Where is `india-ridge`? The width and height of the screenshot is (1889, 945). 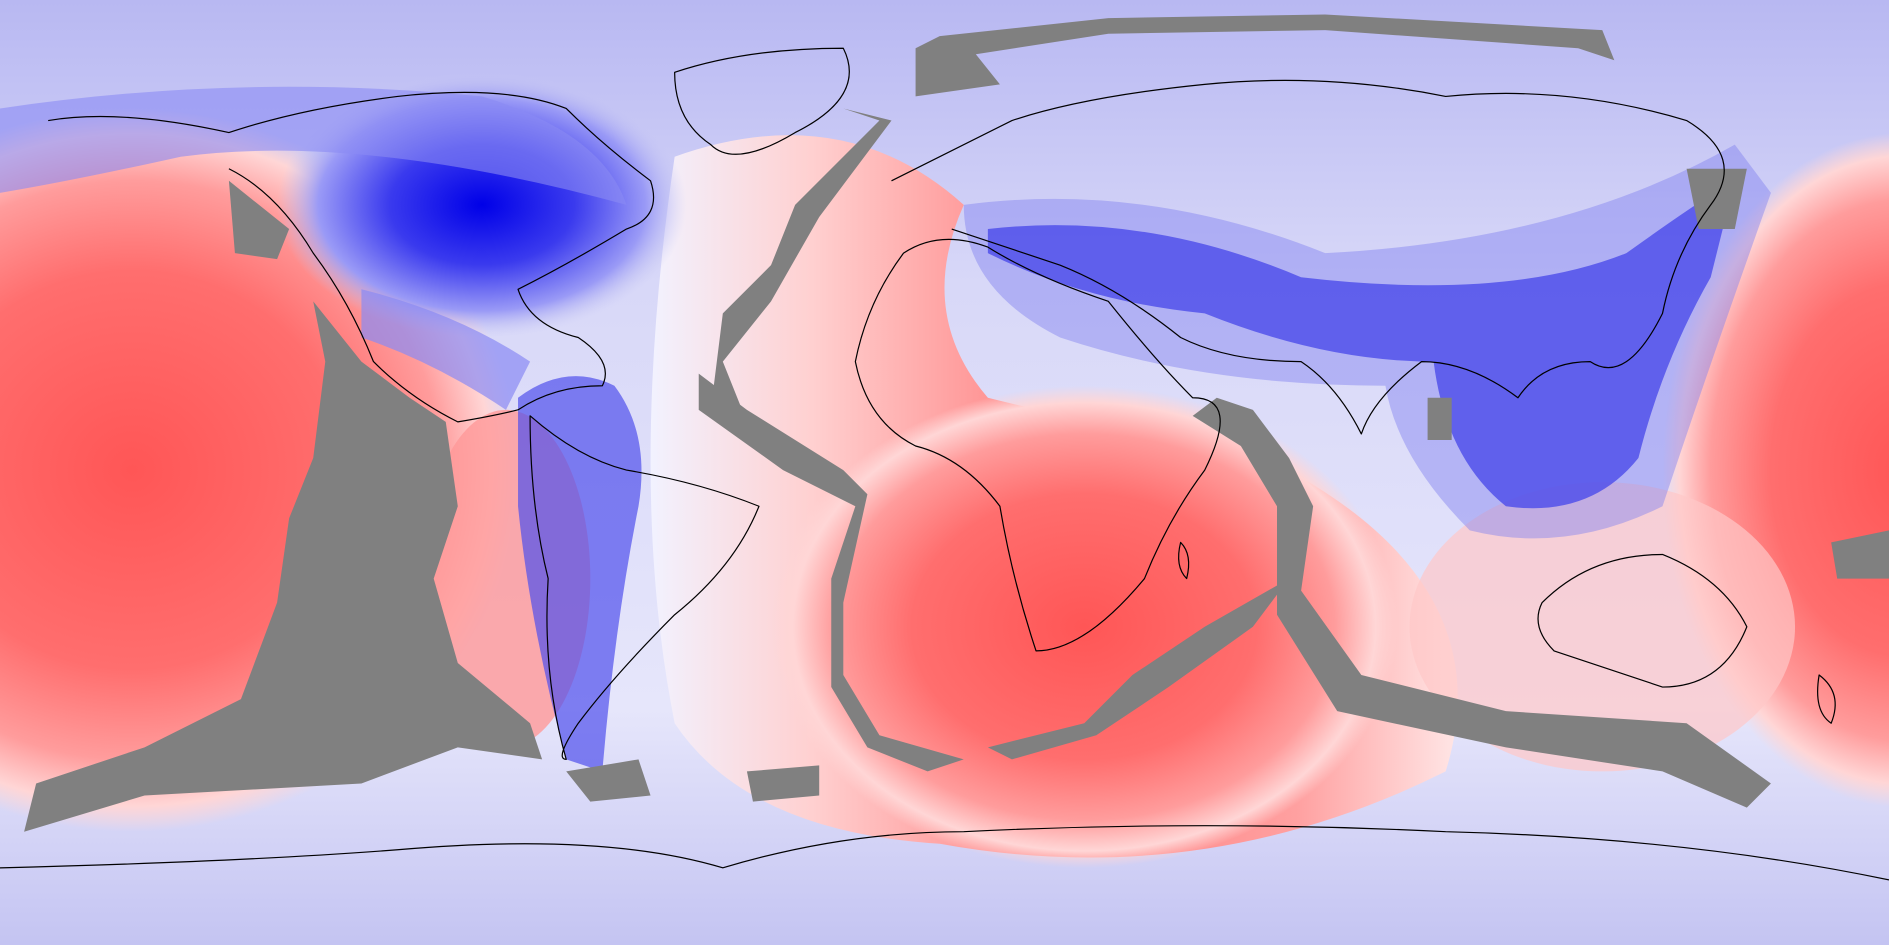
india-ridge is located at coordinates (1439, 418).